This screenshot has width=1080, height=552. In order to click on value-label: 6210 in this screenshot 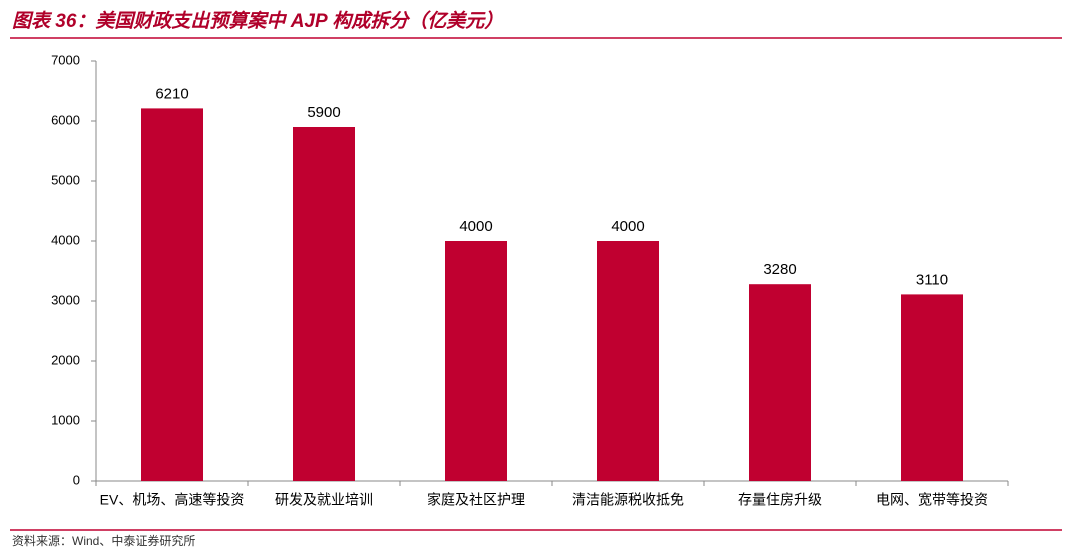, I will do `click(171, 93)`.